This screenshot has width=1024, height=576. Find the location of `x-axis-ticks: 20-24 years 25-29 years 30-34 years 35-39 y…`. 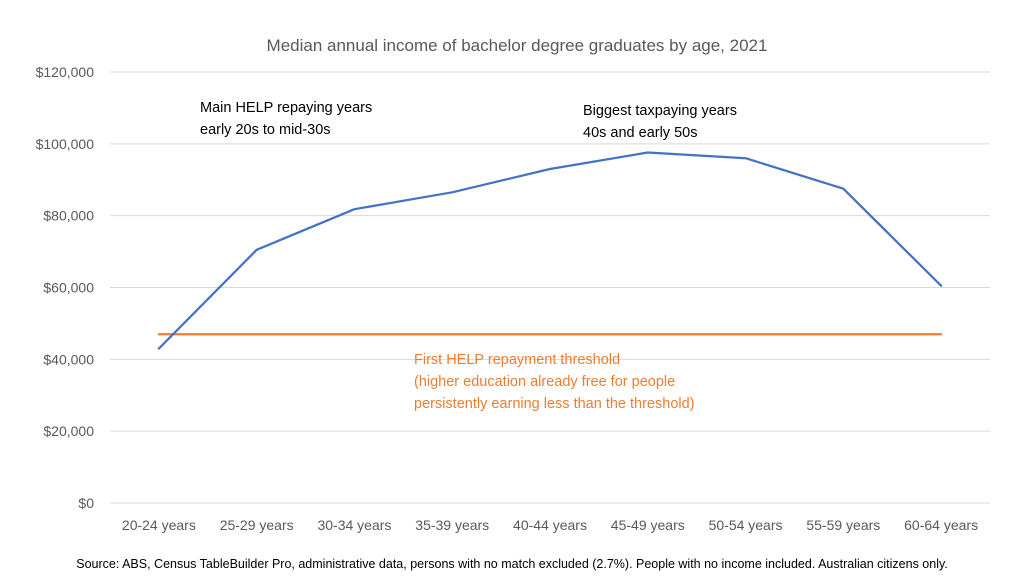

x-axis-ticks: 20-24 years 25-29 years 30-34 years 35-39 y… is located at coordinates (550, 525).